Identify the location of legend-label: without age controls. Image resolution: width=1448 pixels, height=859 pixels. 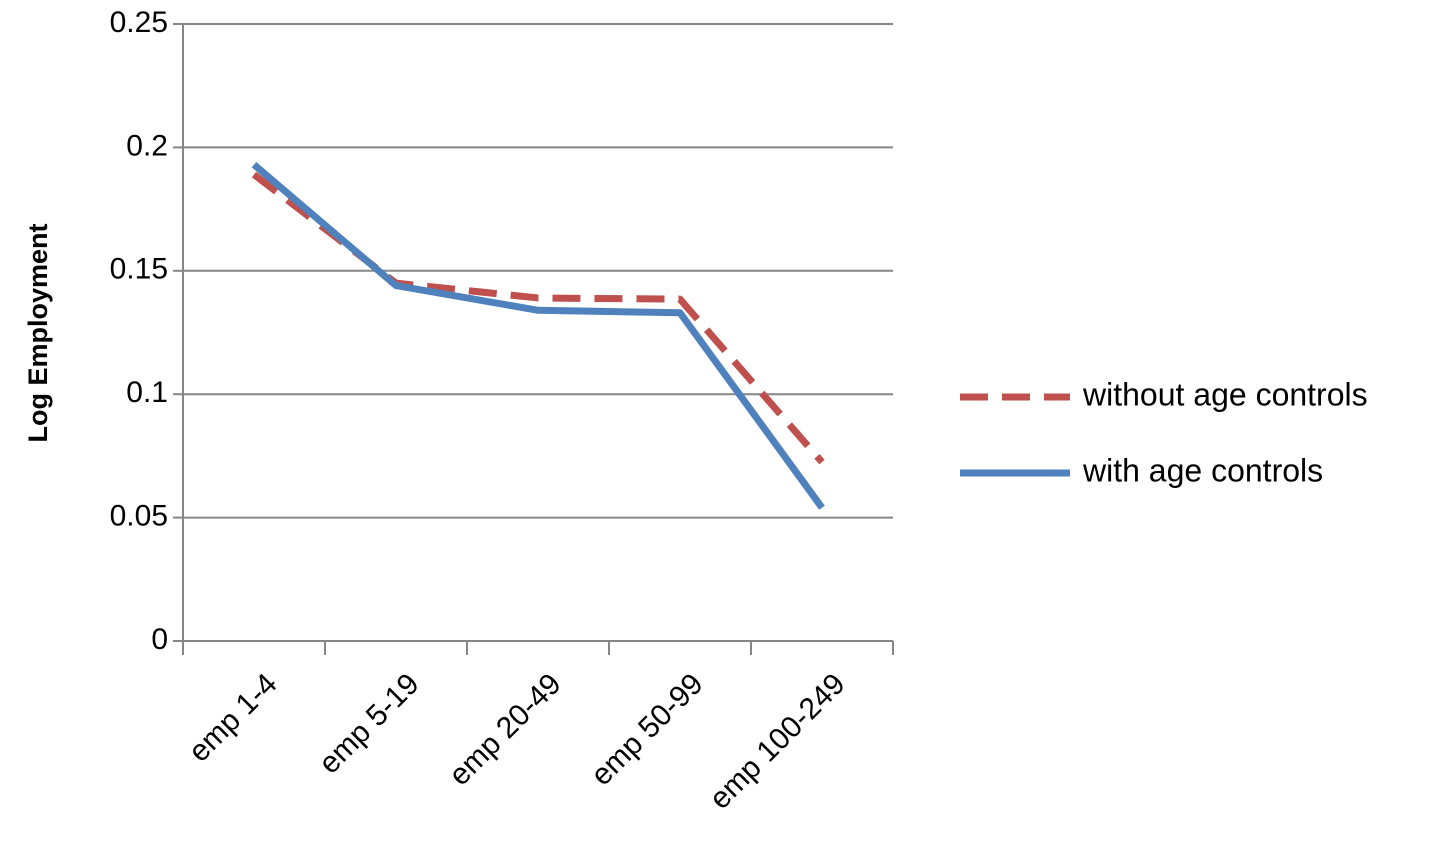
(1225, 394).